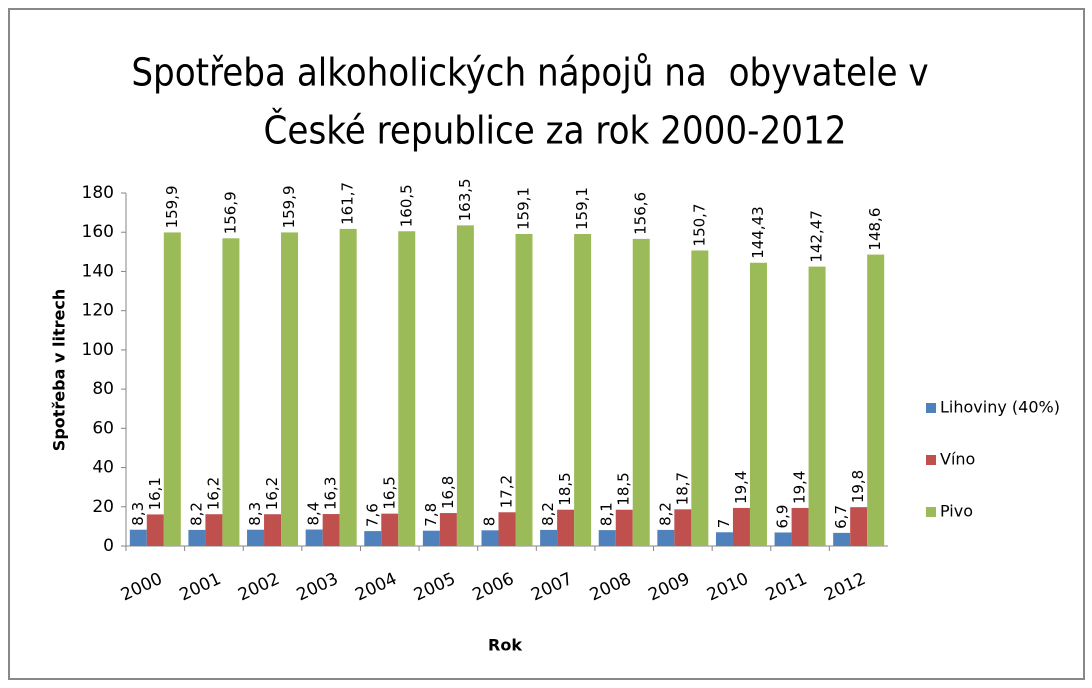 This screenshot has width=1092, height=688. What do you see at coordinates (155, 493) in the screenshot?
I see `value-label: 16,1` at bounding box center [155, 493].